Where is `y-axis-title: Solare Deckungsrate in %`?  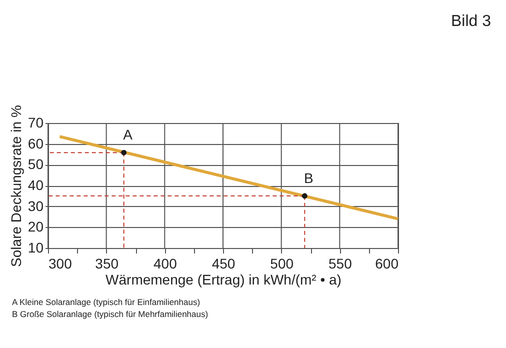 y-axis-title: Solare Deckungsrate in % is located at coordinates (16, 186).